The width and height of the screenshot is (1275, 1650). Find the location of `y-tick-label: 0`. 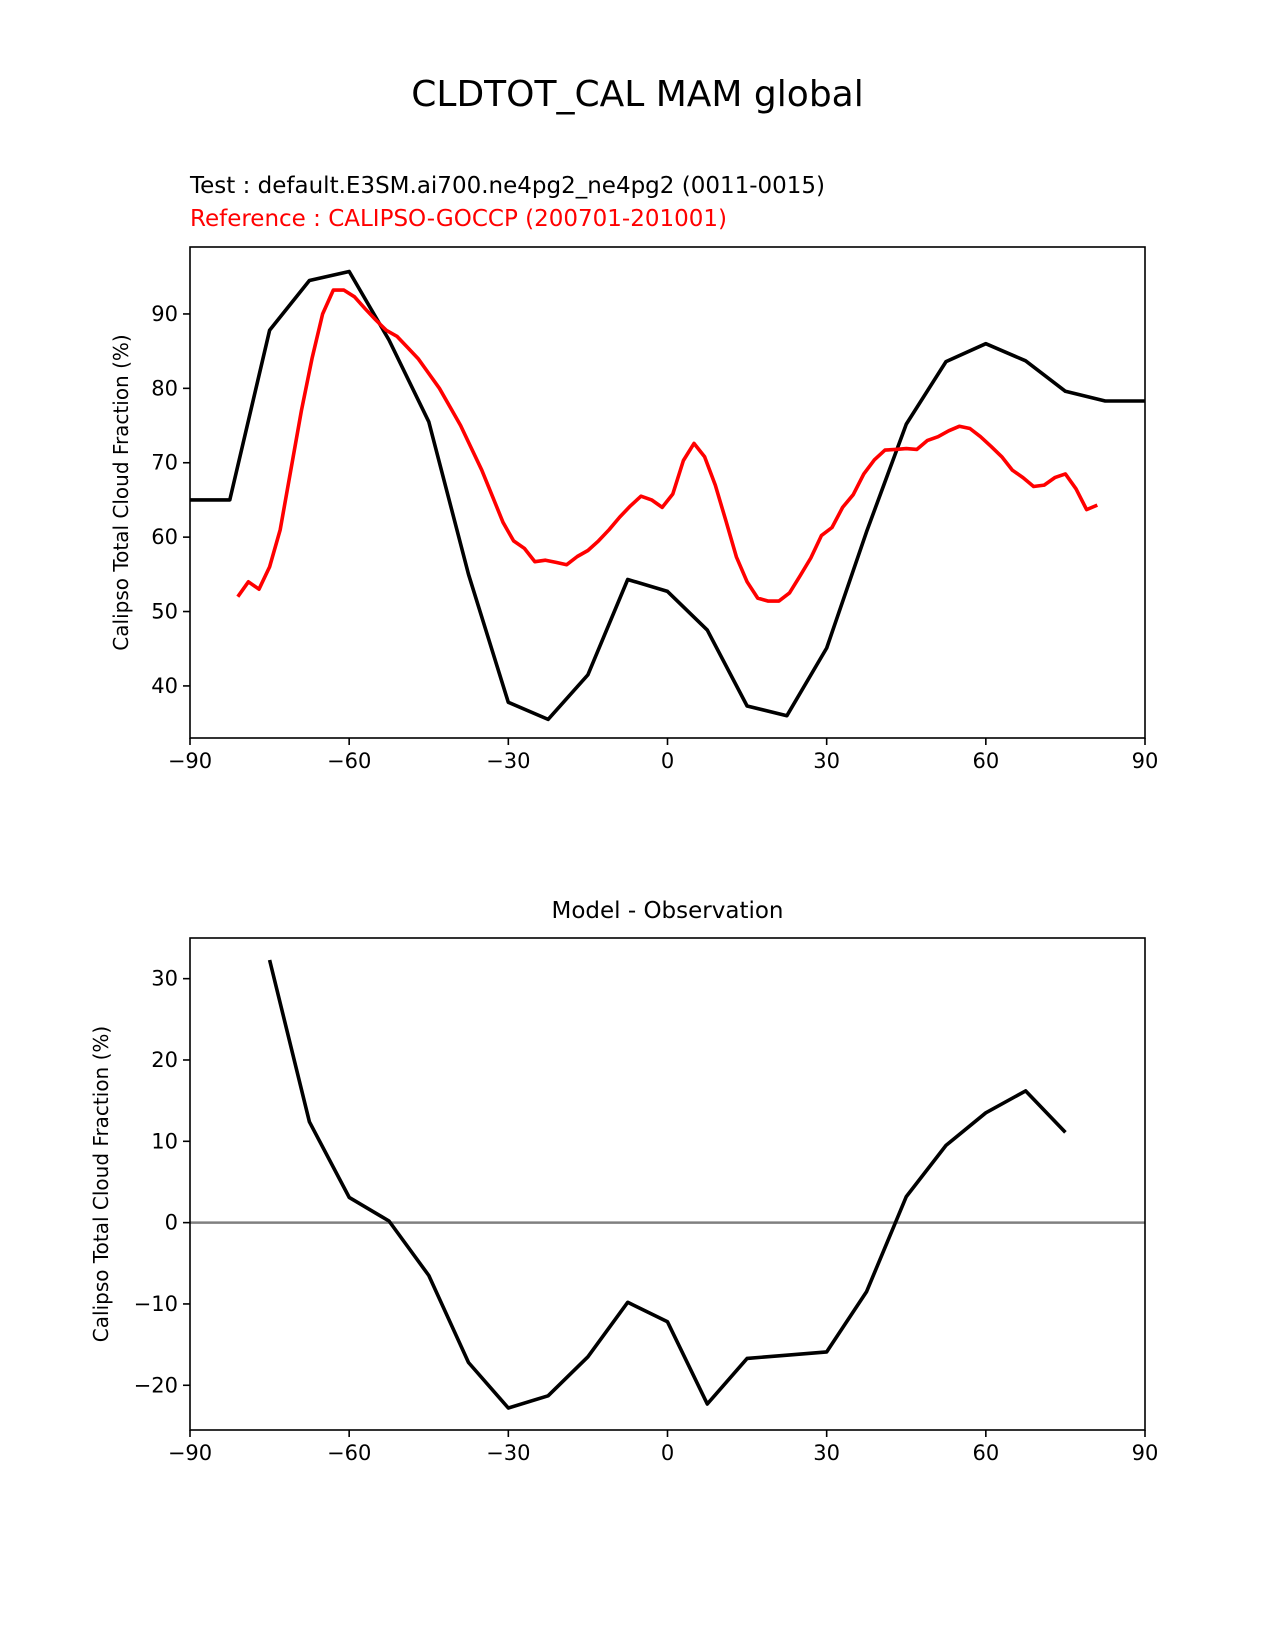

y-tick-label: 0 is located at coordinates (171, 1223).